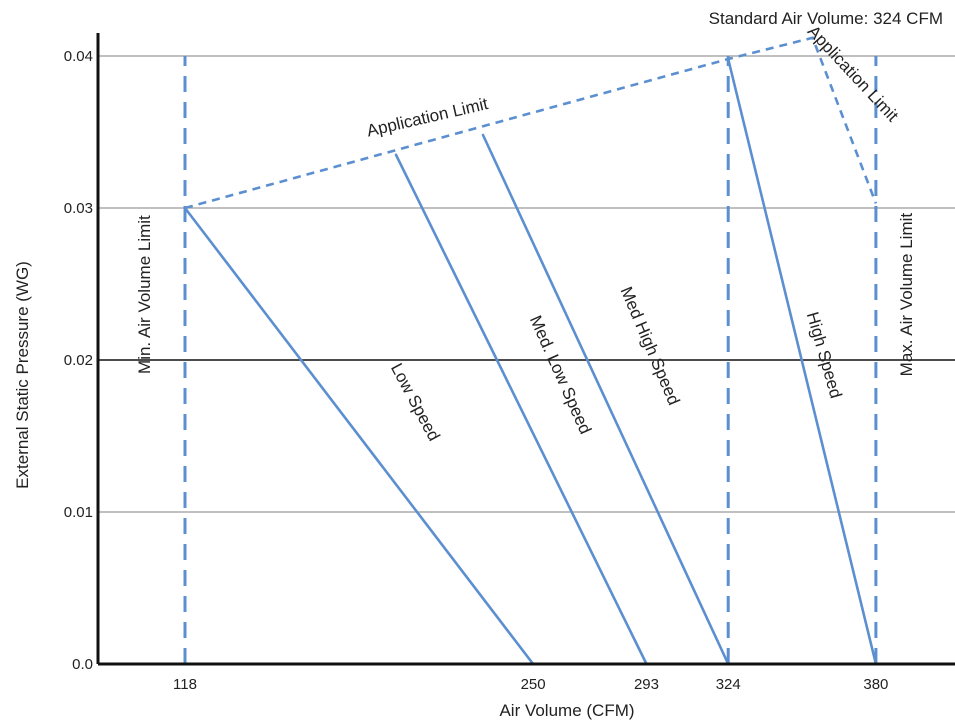 Image resolution: width=955 pixels, height=723 pixels. I want to click on low-speed-label-0: Low Speed, so click(415, 402).